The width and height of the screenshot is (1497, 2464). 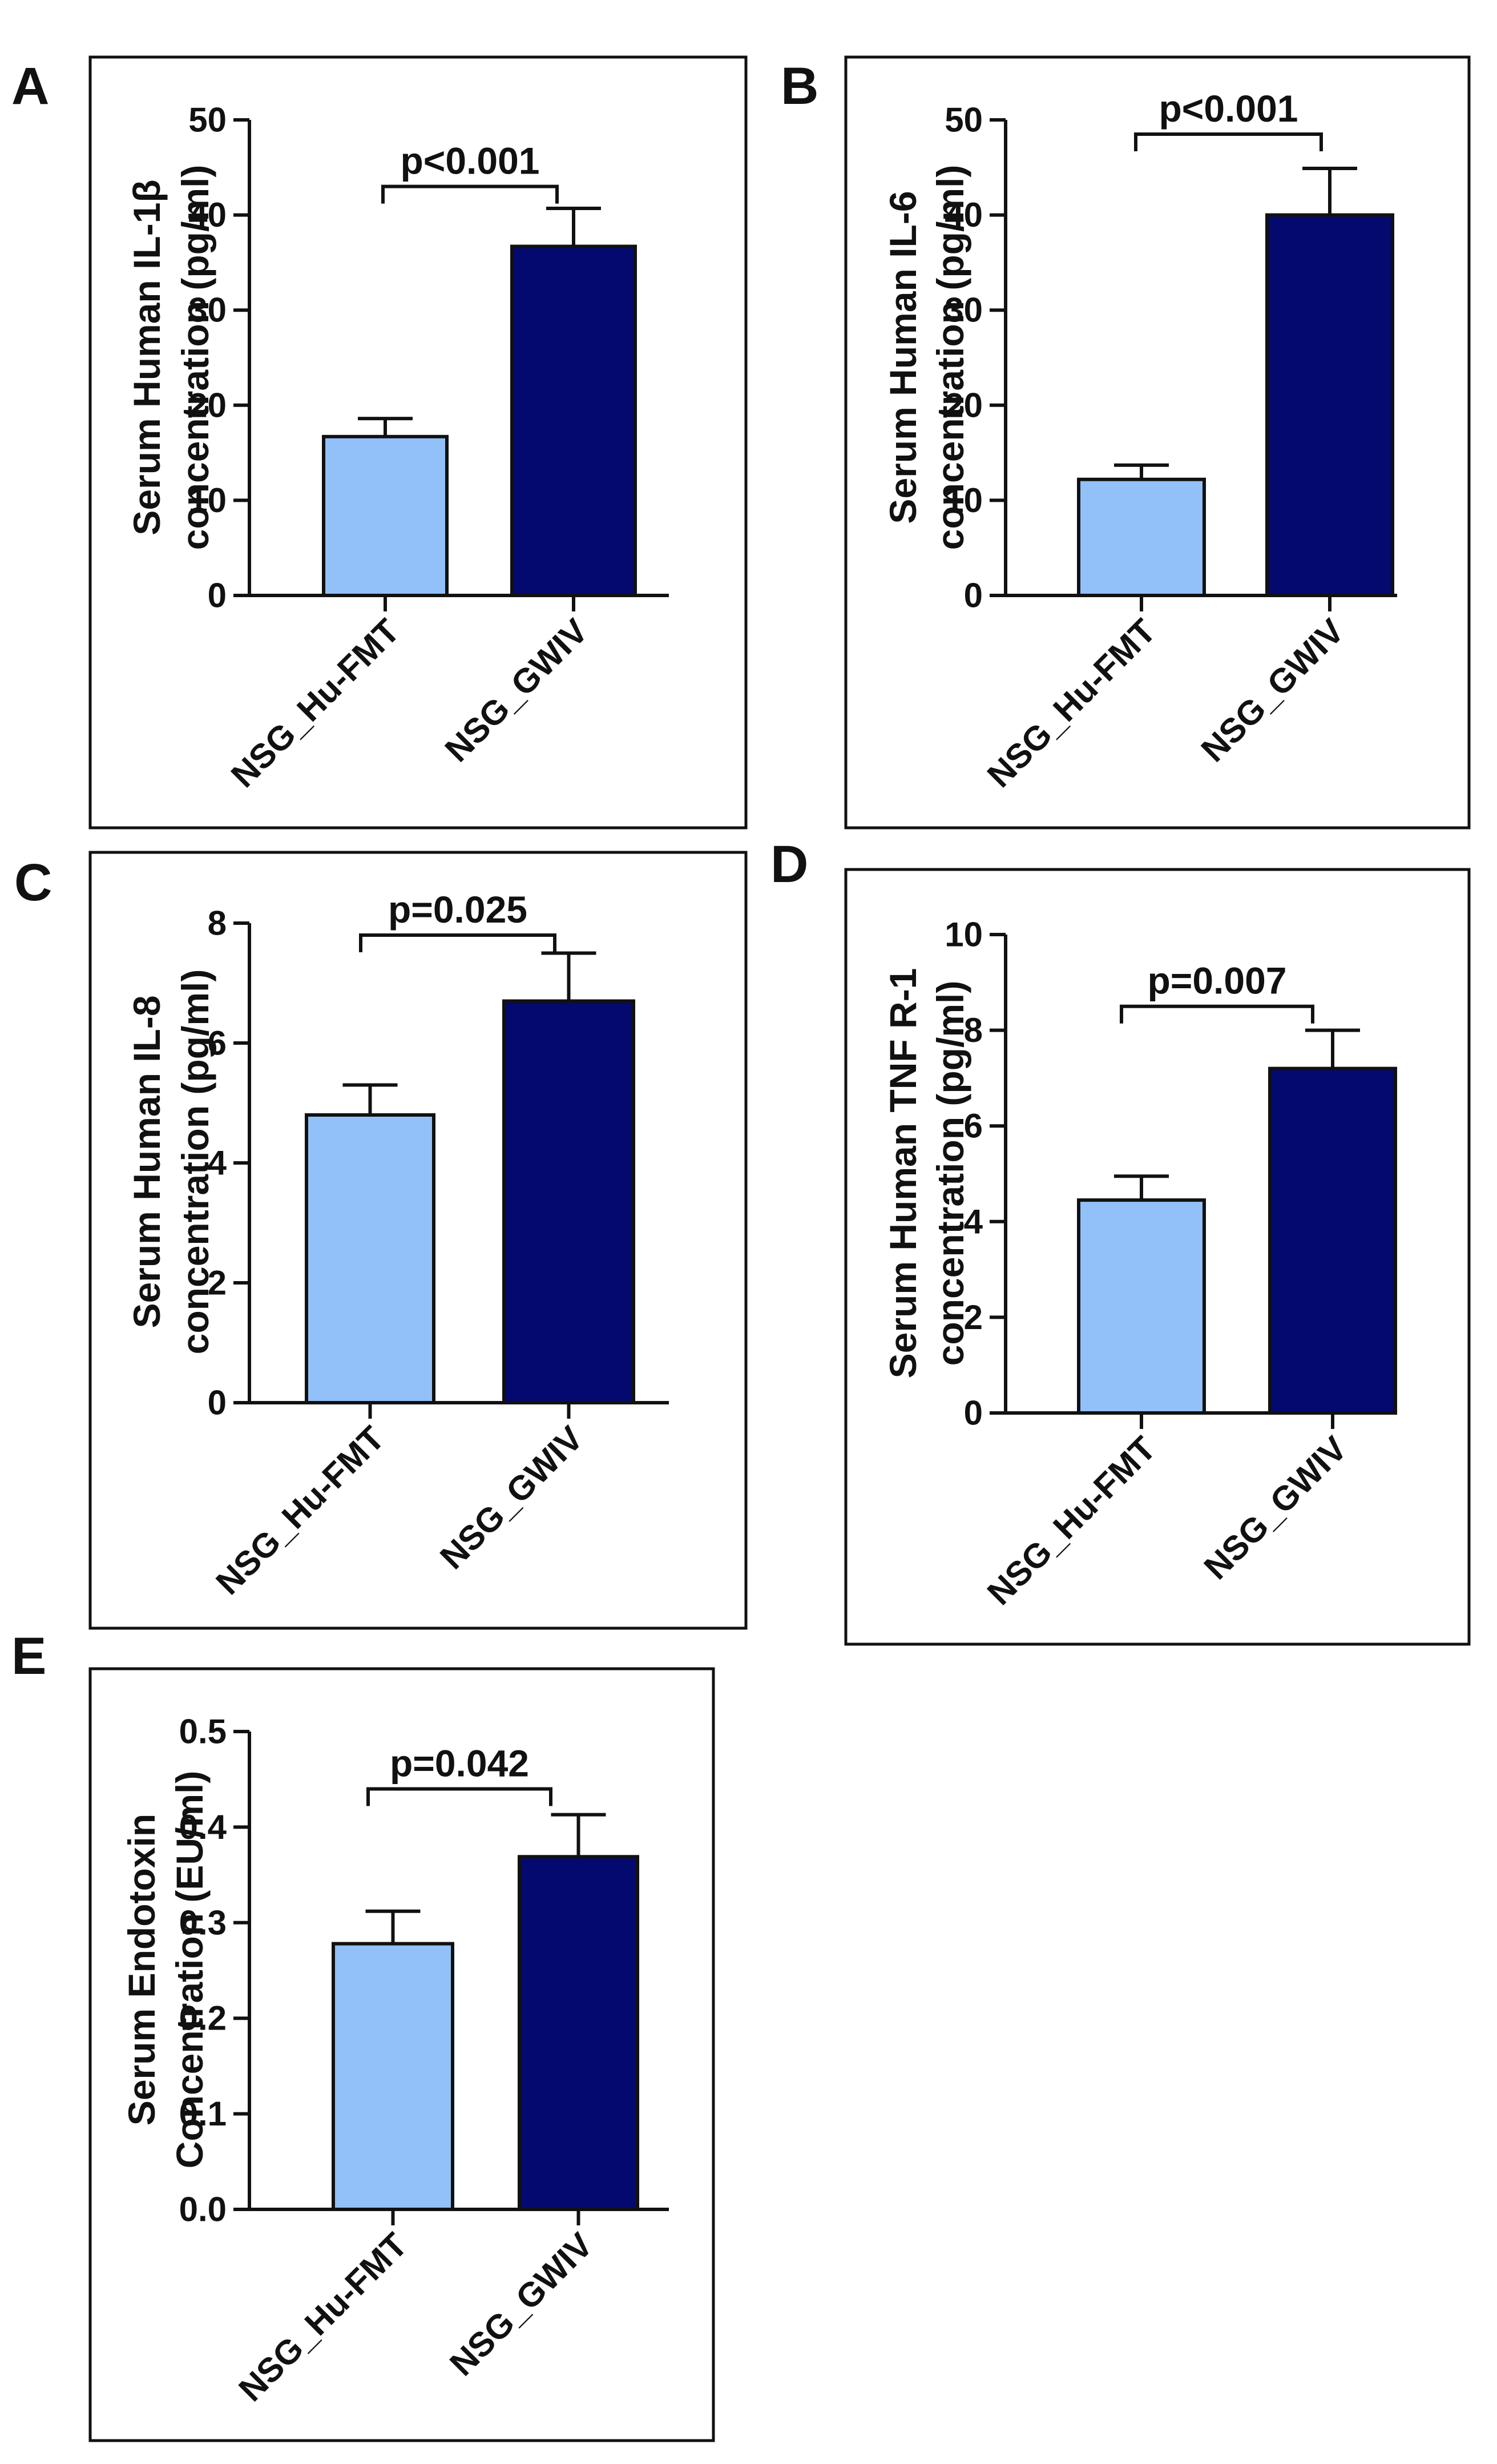 I want to click on y-axis-label: Serum Human IL-6, so click(x=903, y=357).